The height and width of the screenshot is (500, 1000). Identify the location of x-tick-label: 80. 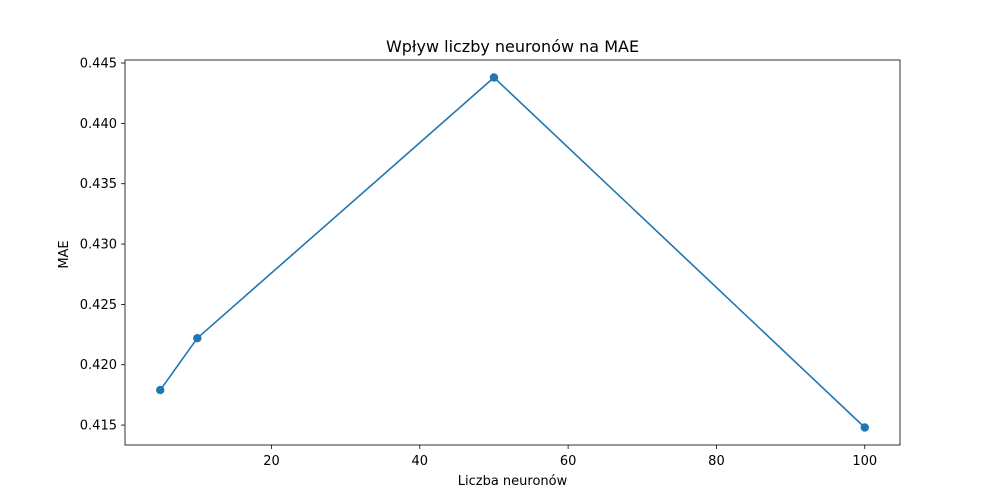
(716, 461).